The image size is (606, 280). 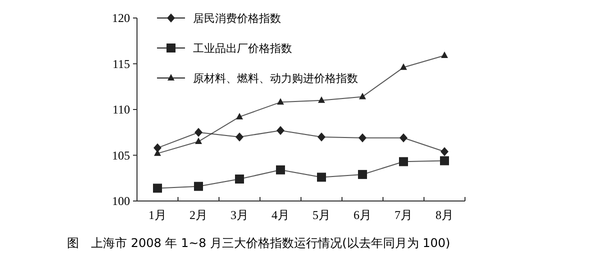 I want to click on legend-label: 居民消费价格指数, so click(x=237, y=18).